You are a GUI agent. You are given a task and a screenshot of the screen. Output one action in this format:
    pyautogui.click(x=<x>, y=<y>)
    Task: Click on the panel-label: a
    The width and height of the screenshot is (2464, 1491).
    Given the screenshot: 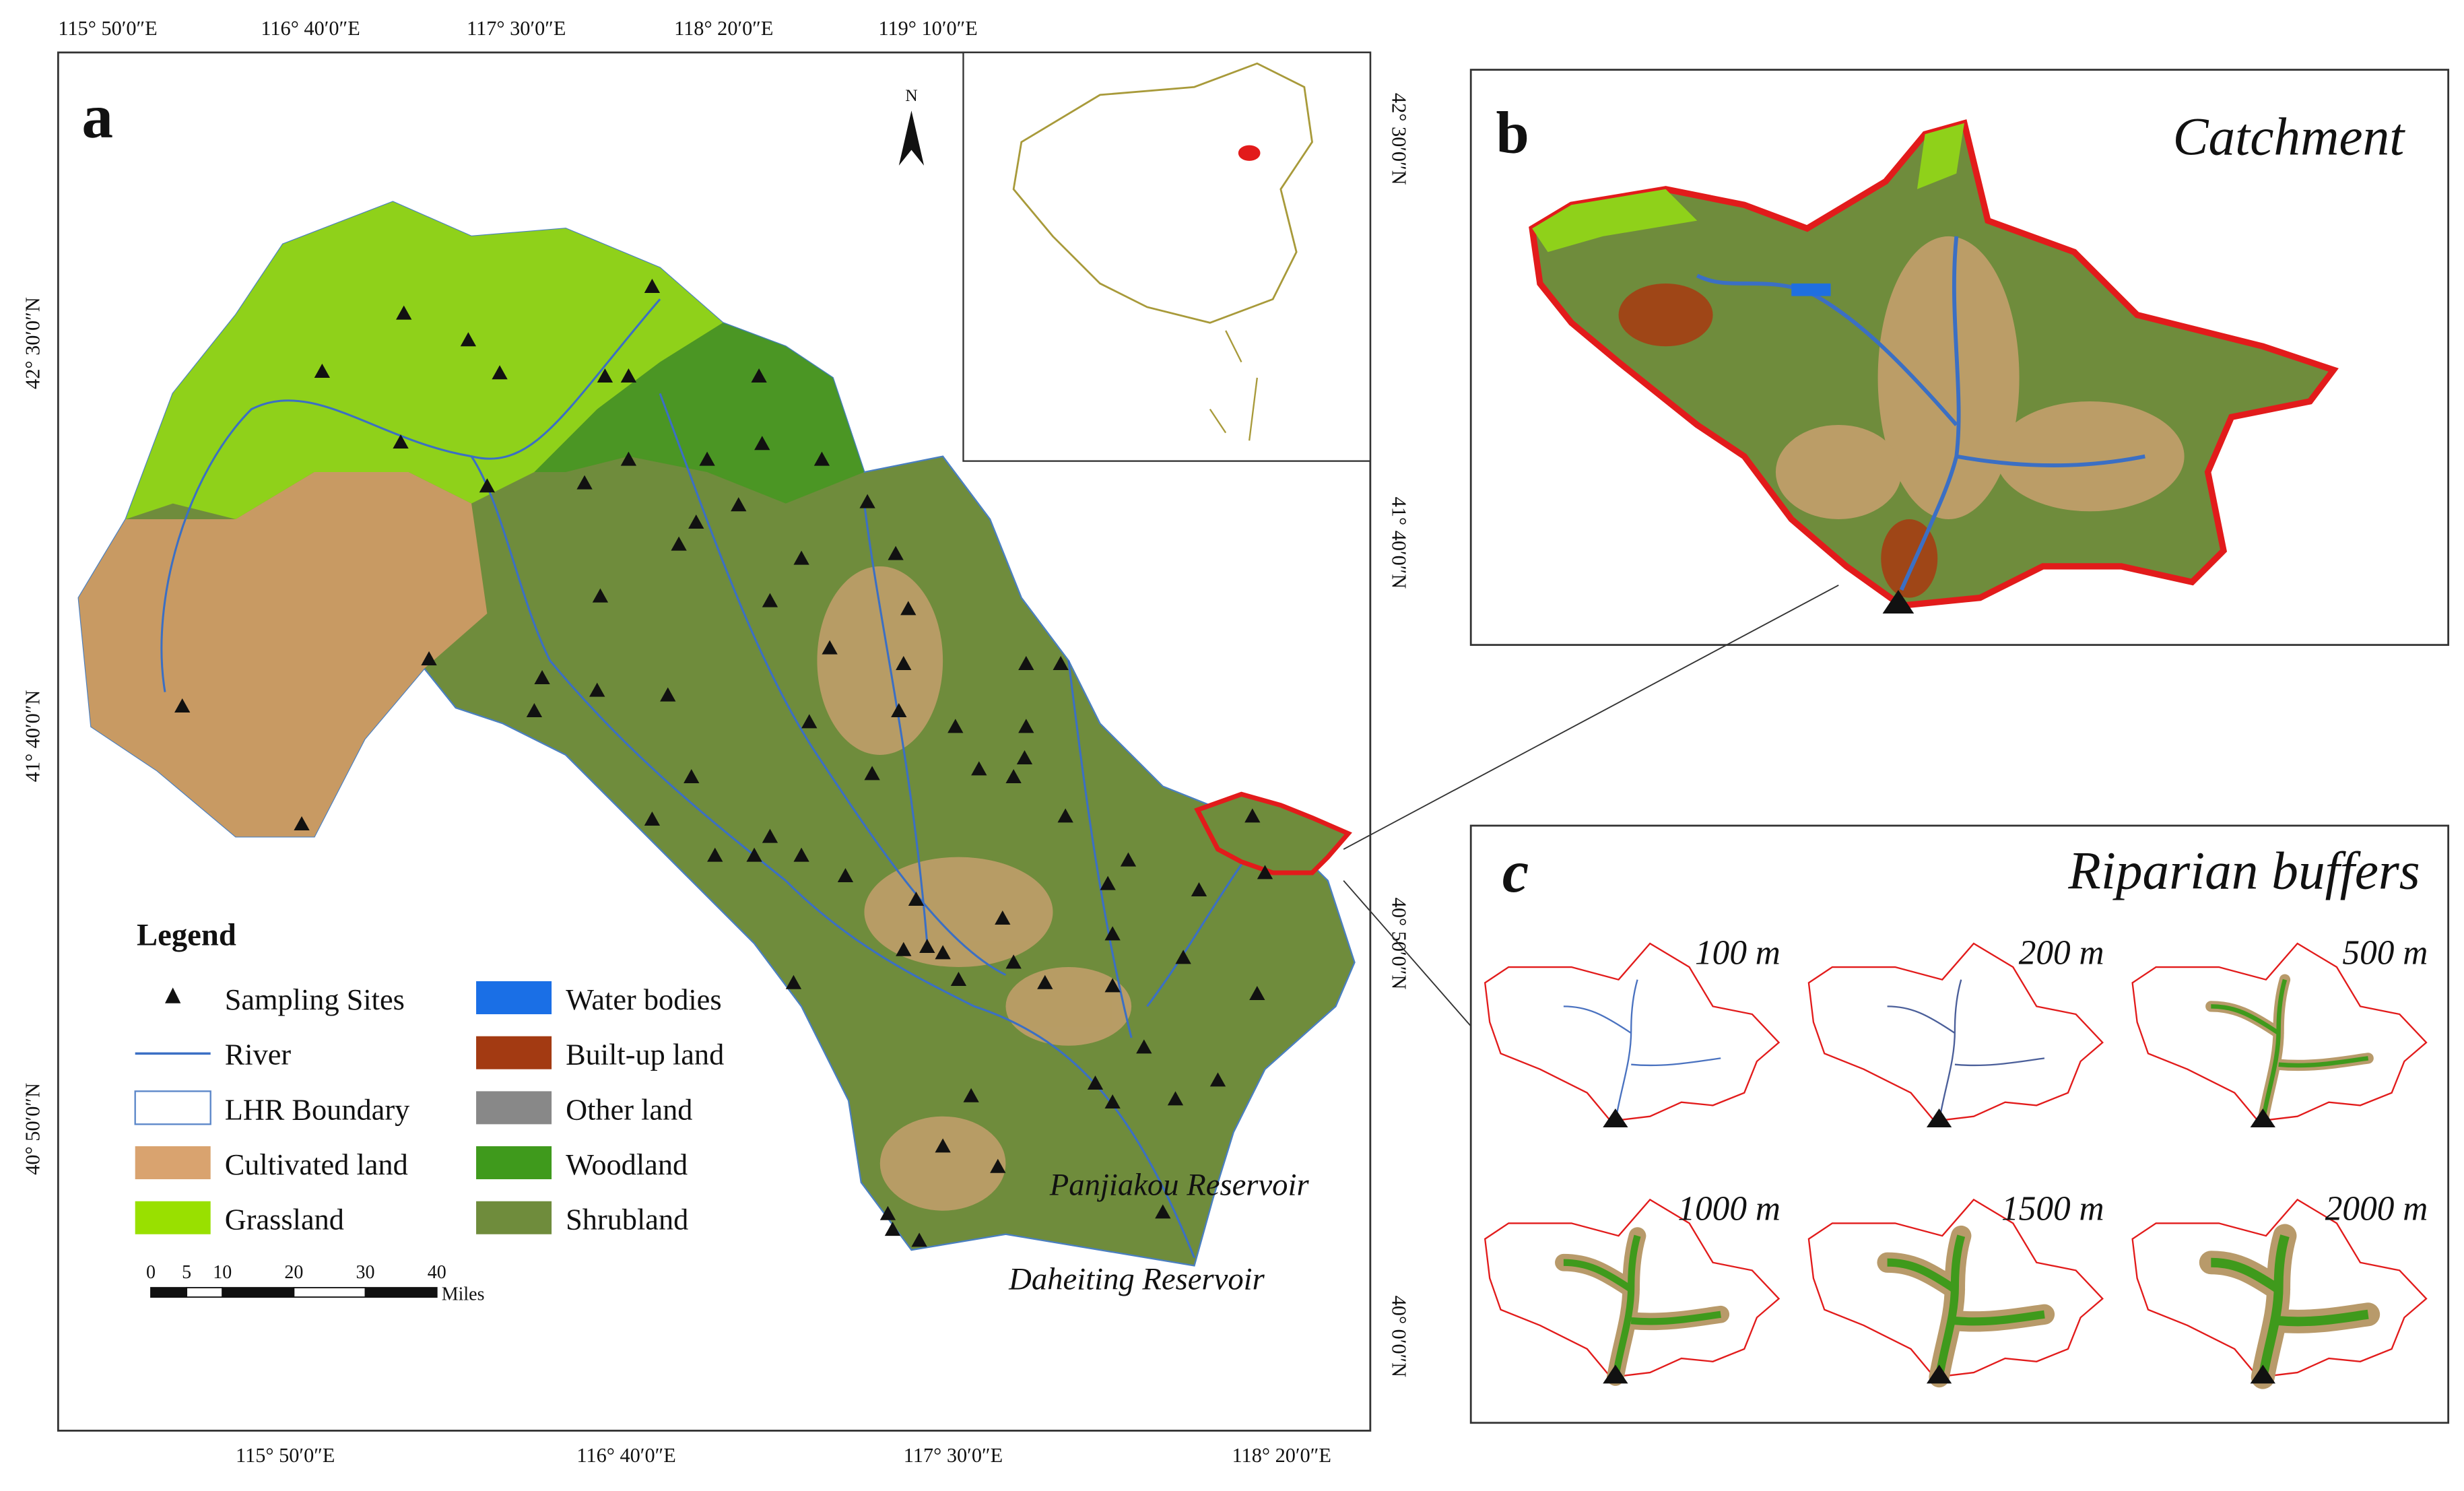 What is the action you would take?
    pyautogui.click(x=97, y=117)
    